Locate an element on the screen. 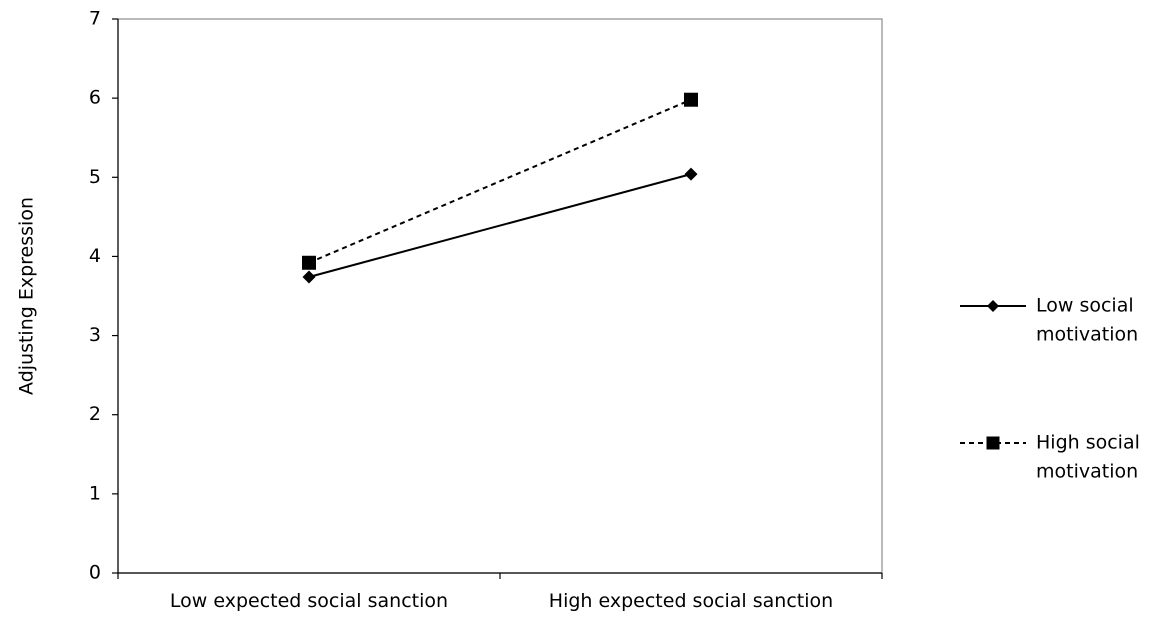  legend-item: Low social motivation is located at coordinates (1049, 320).